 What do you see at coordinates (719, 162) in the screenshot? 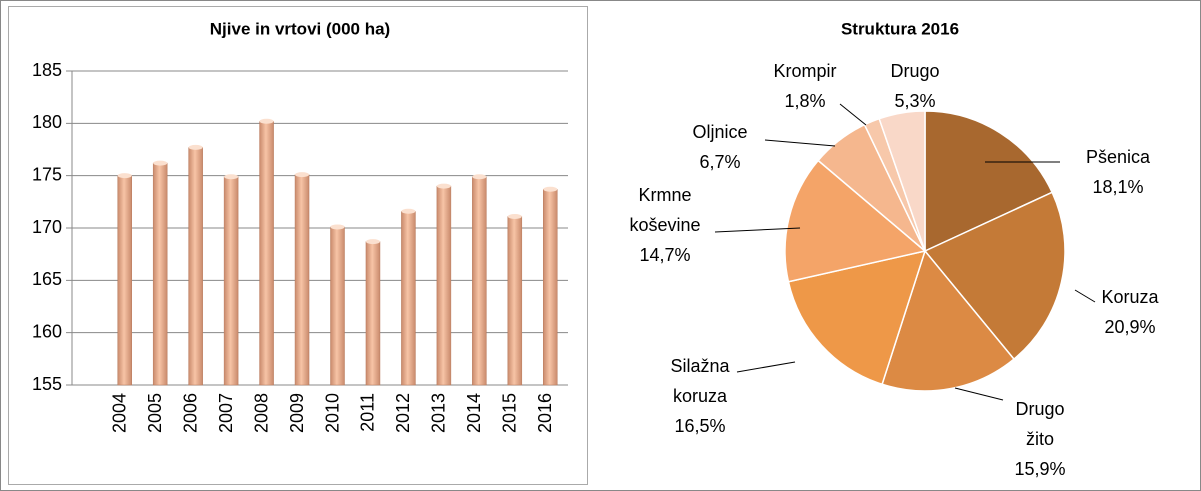
I see `slice-value-label: 6,7%` at bounding box center [719, 162].